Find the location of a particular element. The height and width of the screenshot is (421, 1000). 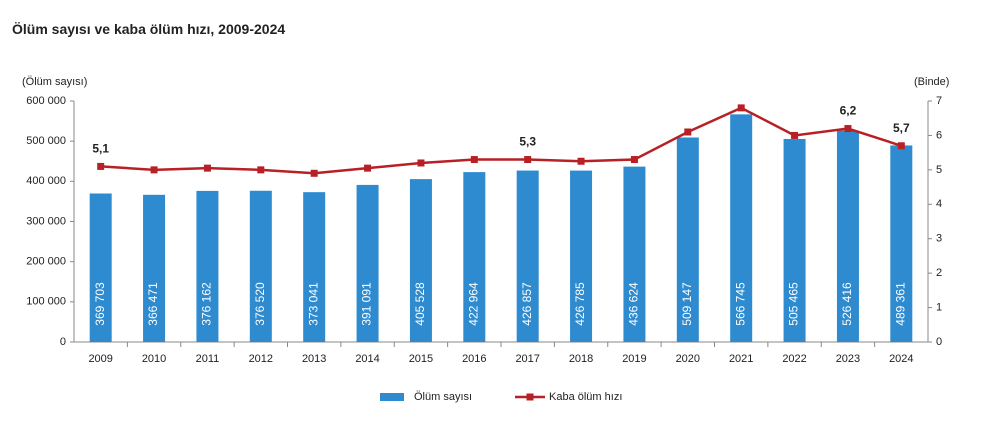

bar-value-label: 489 361 is located at coordinates (900, 304).